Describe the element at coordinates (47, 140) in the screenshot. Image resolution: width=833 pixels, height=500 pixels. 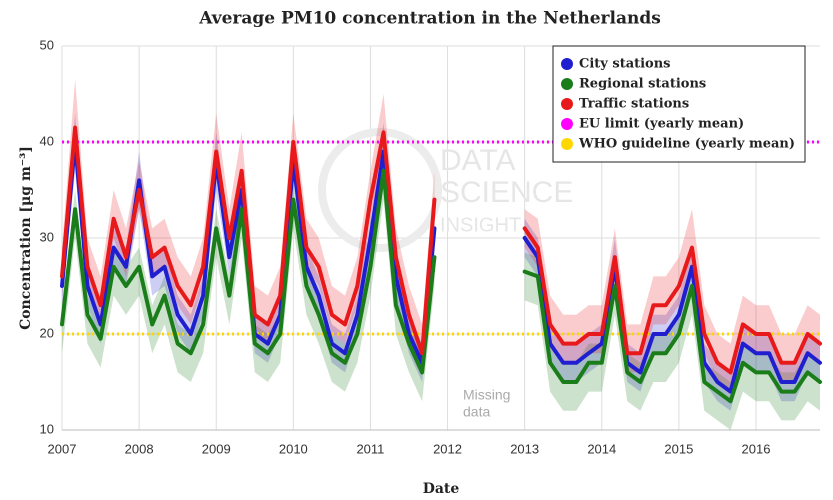
I see `y-tick-label: 40` at that location.